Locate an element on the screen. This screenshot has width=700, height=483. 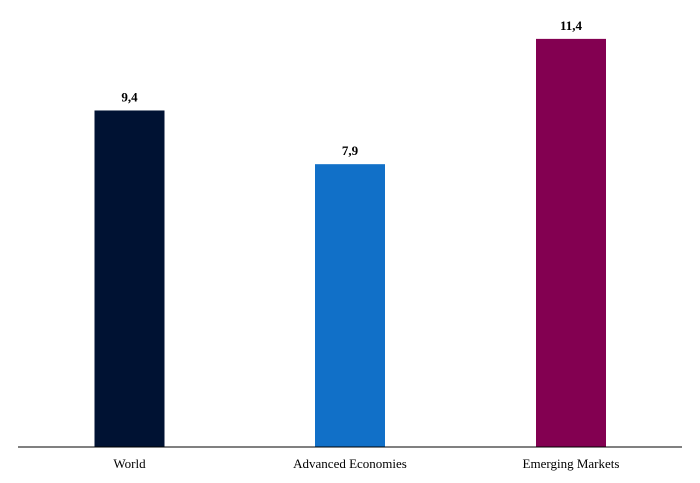
category-label-advanced-economies: Advanced Economies is located at coordinates (350, 463).